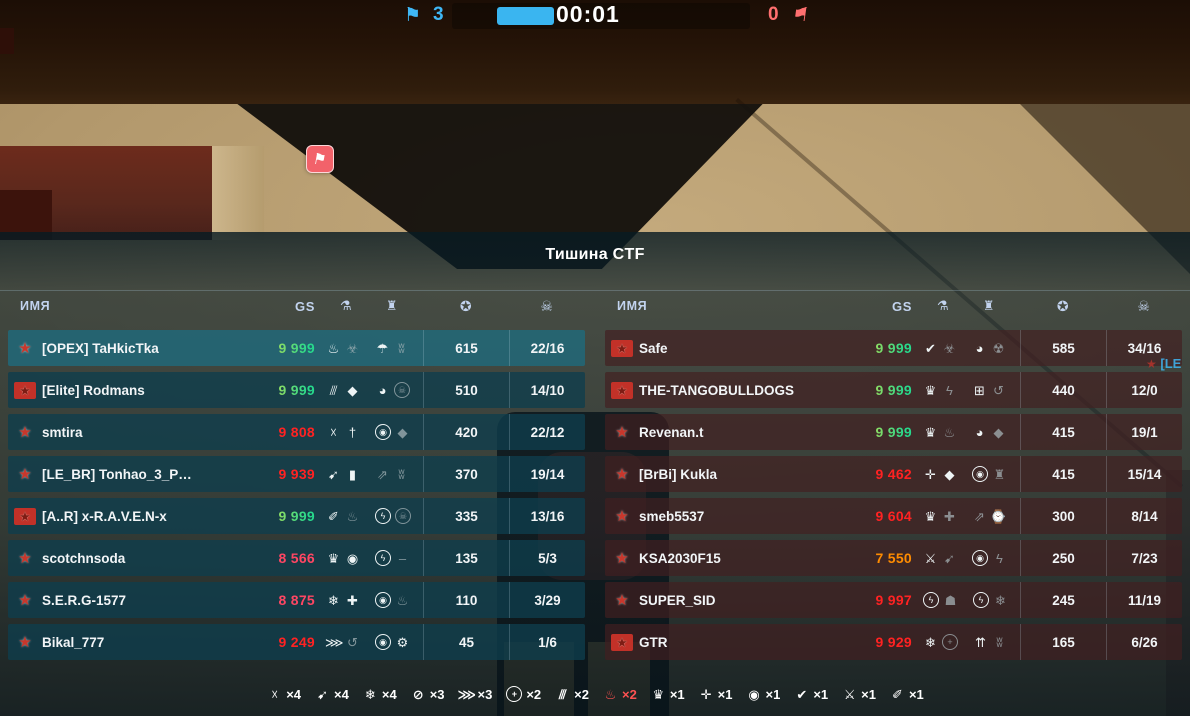  What do you see at coordinates (893, 390) in the screenshot?
I see `player-row: ★ THE-TANGOBULLDOGS 9 999 ♛ ϟ ⊞ ↺ 440 12/0` at bounding box center [893, 390].